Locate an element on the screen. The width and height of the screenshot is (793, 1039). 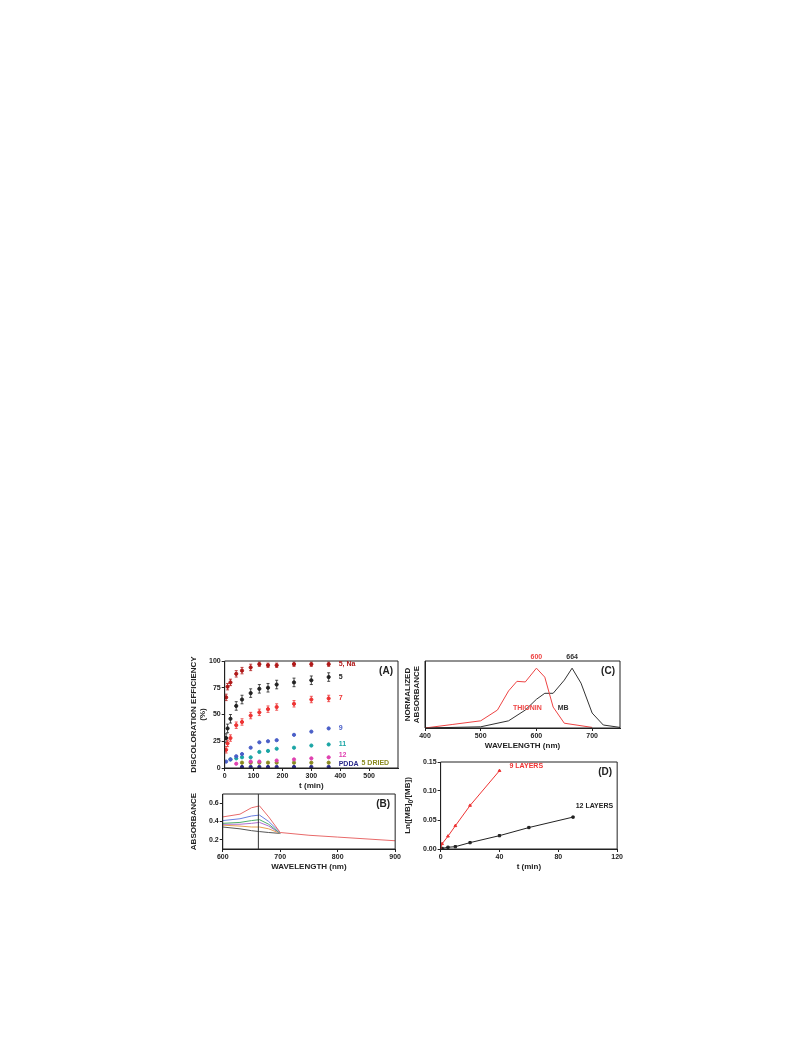
chart-title: (B) is located at coordinates (383, 803).